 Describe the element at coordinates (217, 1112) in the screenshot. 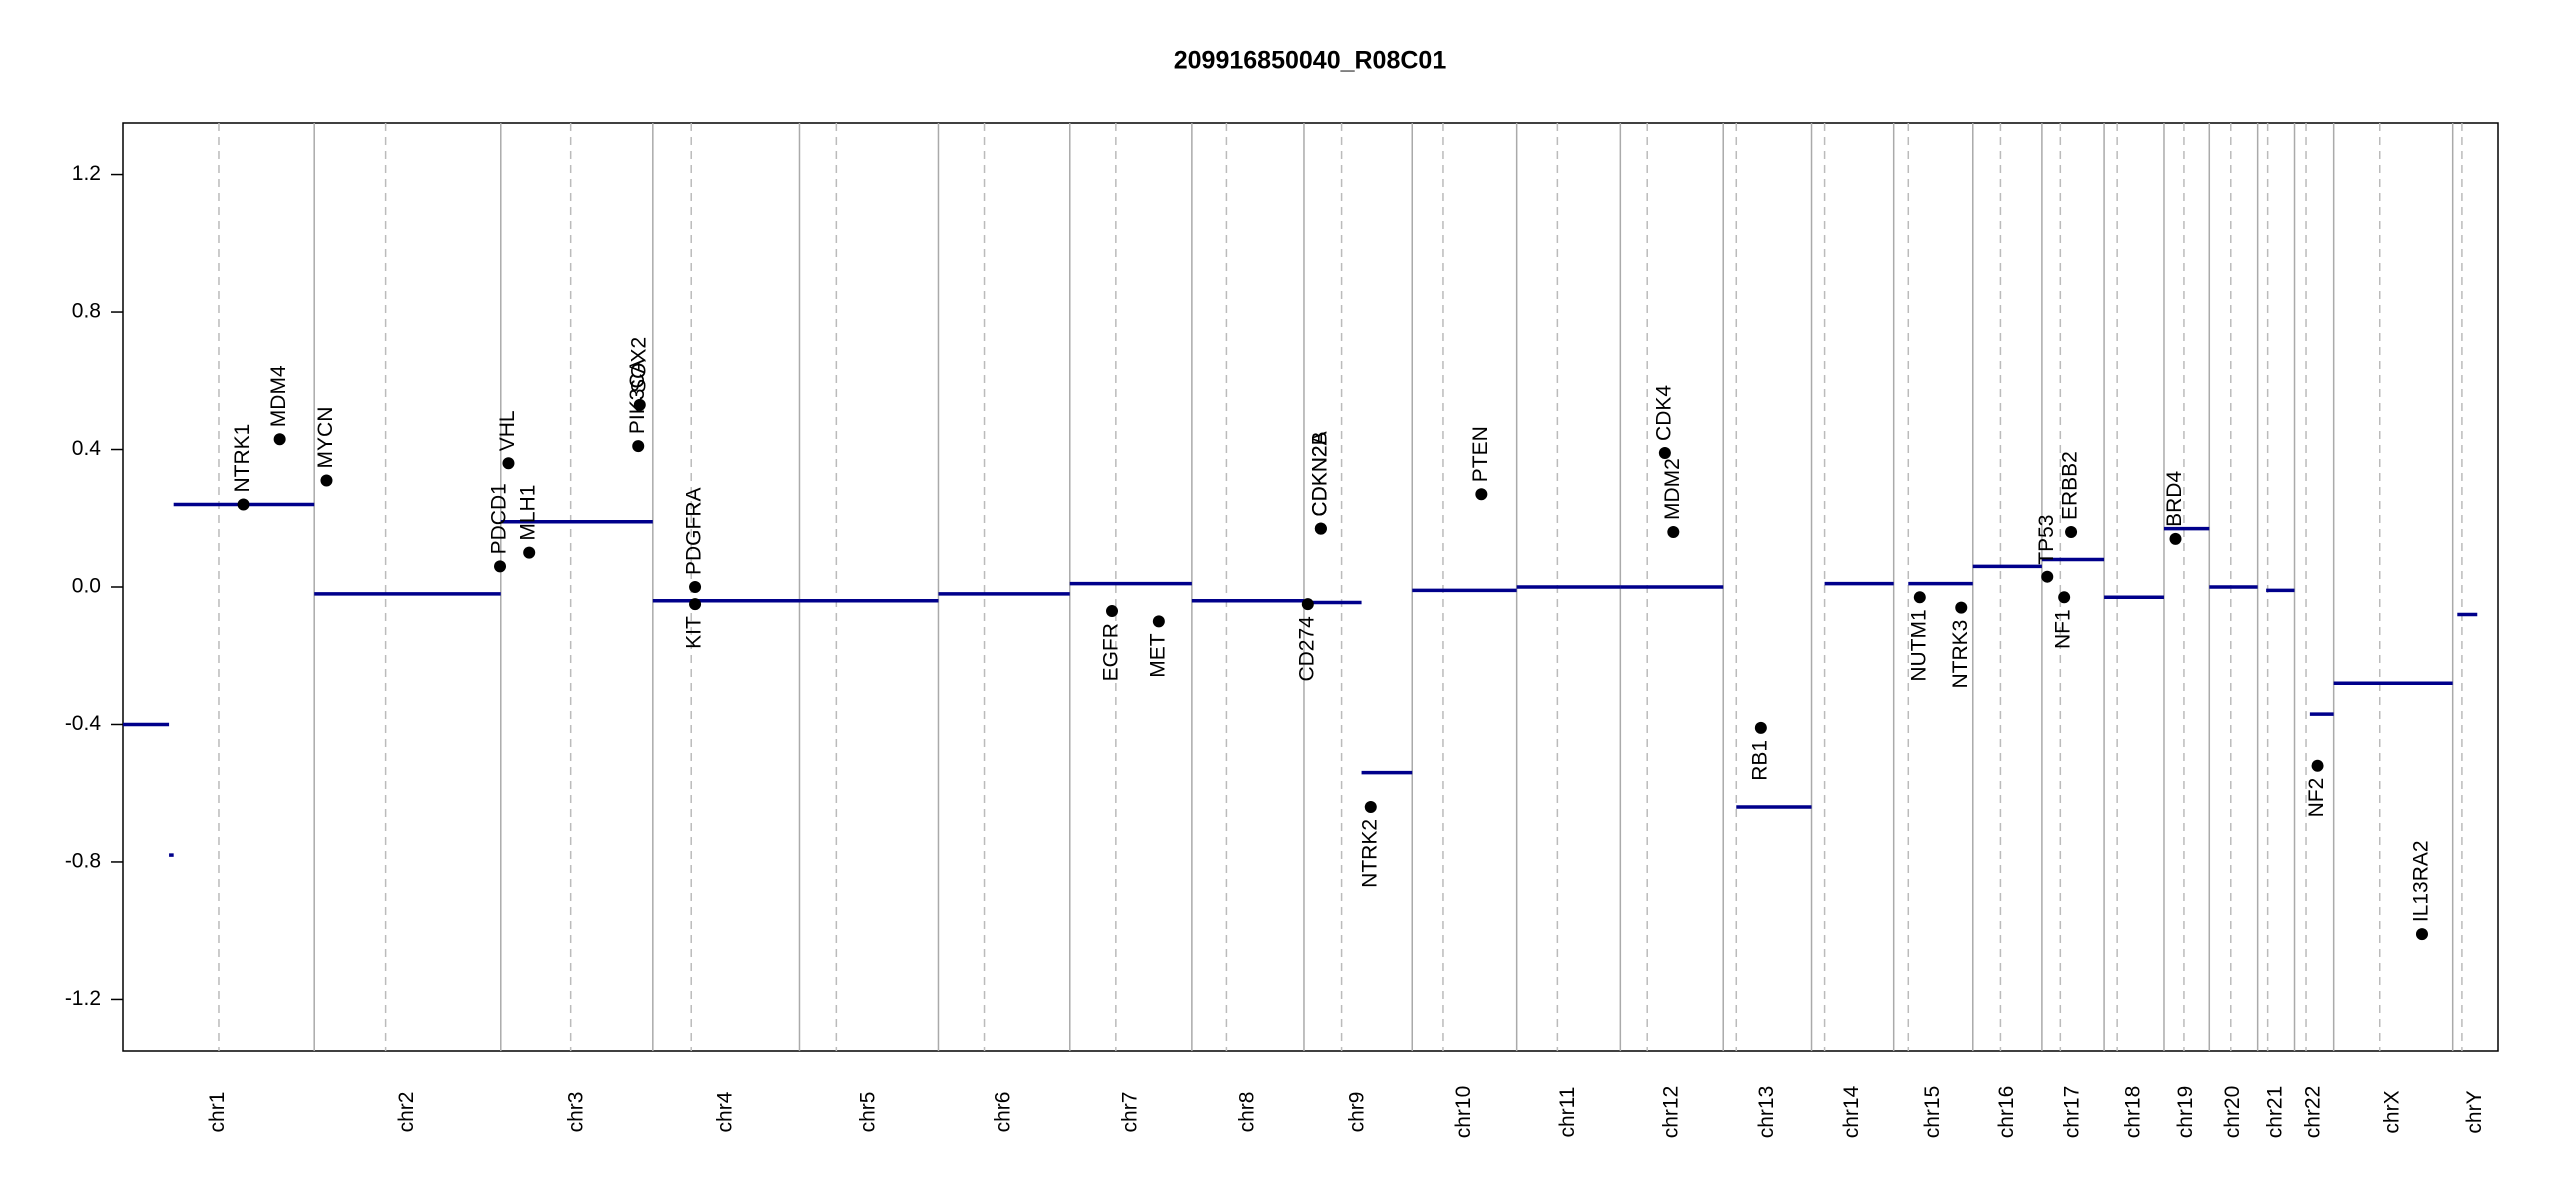

I see `chromosome-label: chr1` at that location.